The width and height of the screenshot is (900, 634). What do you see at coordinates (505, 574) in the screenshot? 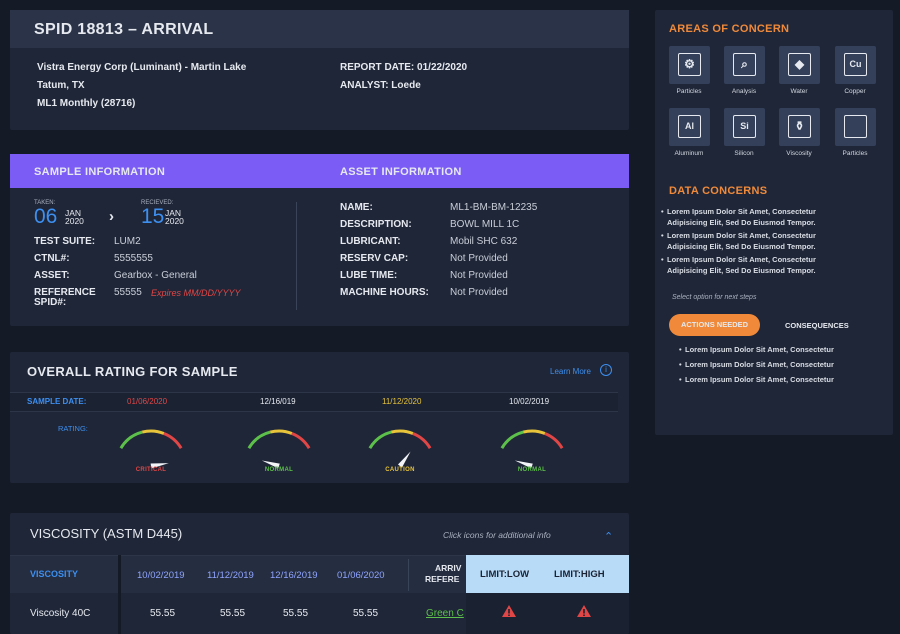
I see `limit-low-header: LIMIT:LOW` at bounding box center [505, 574].